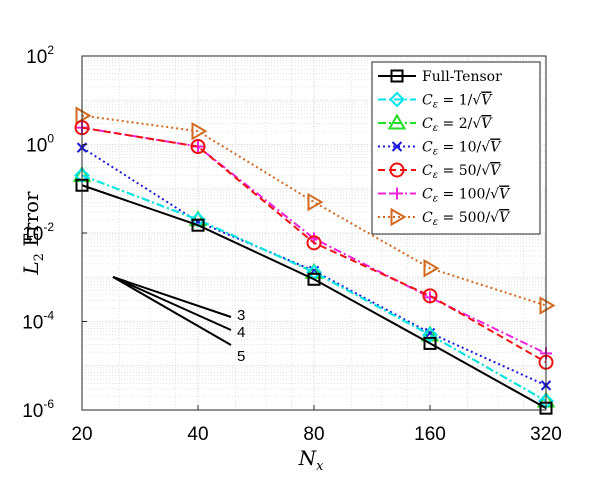  Describe the element at coordinates (430, 434) in the screenshot. I see `x-tick-label: 160` at that location.